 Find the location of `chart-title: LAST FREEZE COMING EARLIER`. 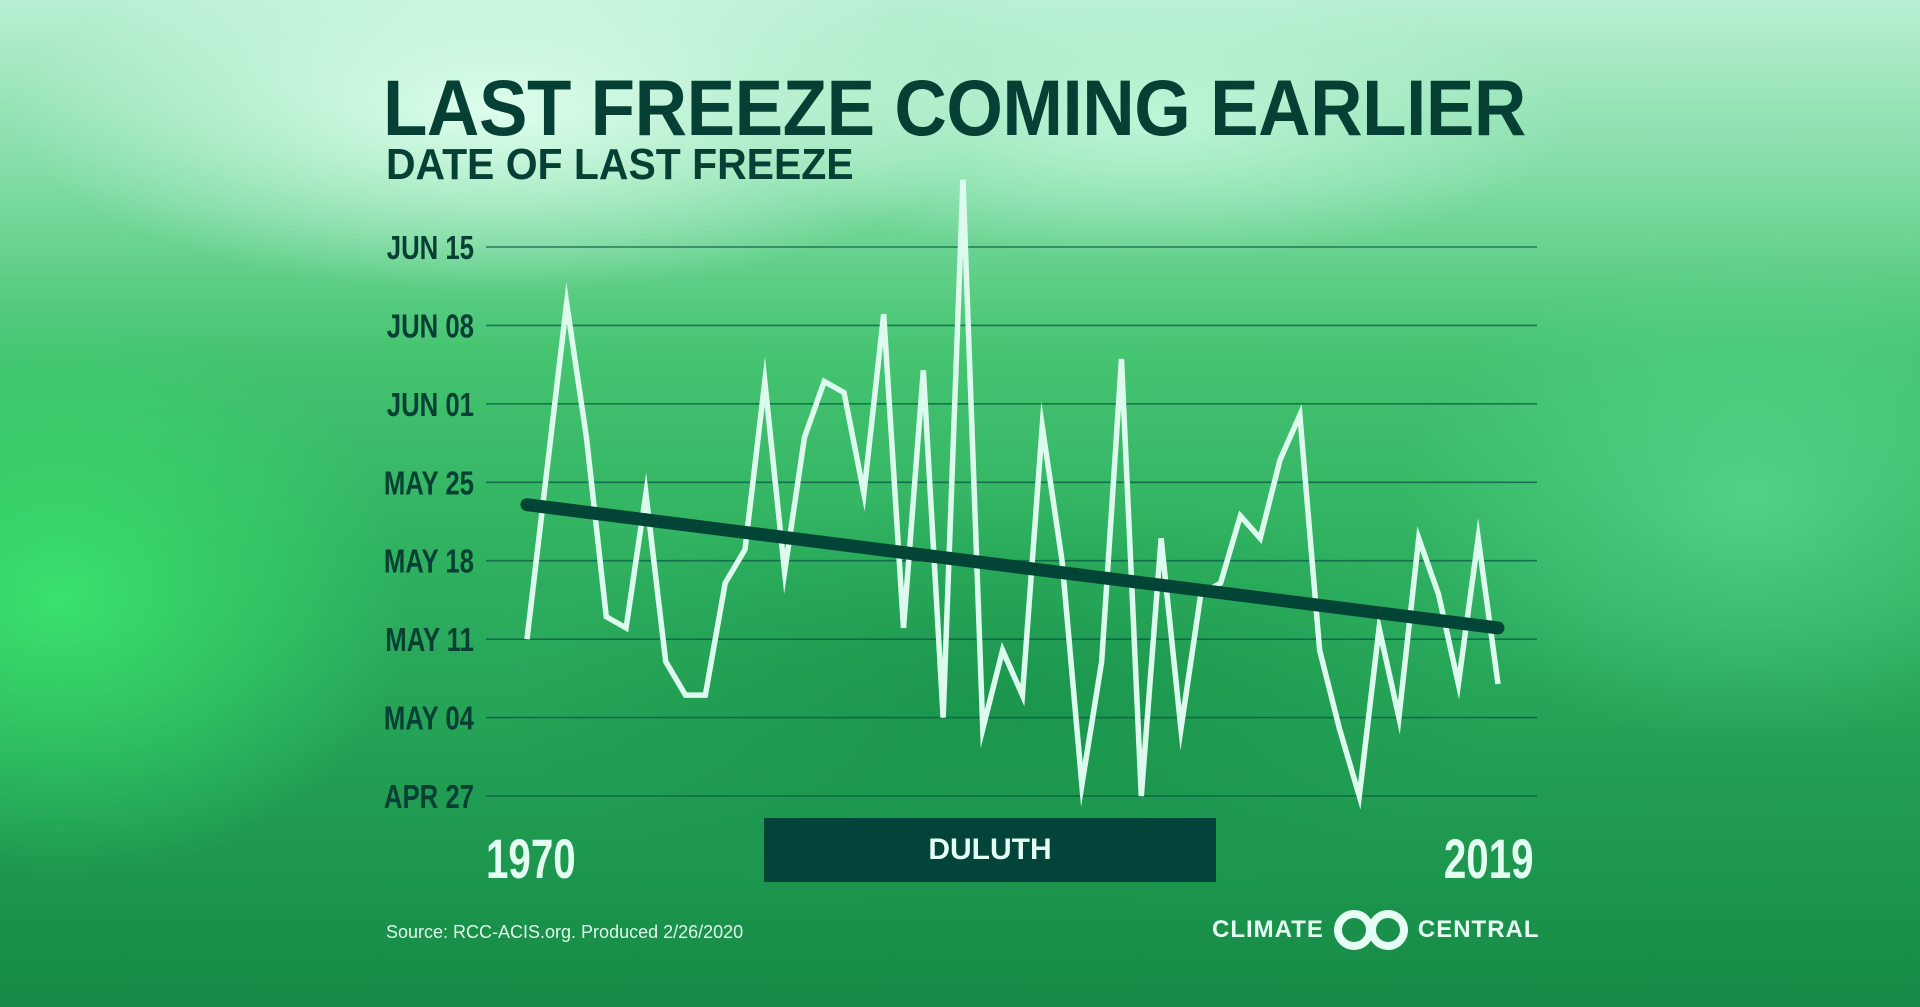

chart-title: LAST FREEZE COMING EARLIER is located at coordinates (954, 107).